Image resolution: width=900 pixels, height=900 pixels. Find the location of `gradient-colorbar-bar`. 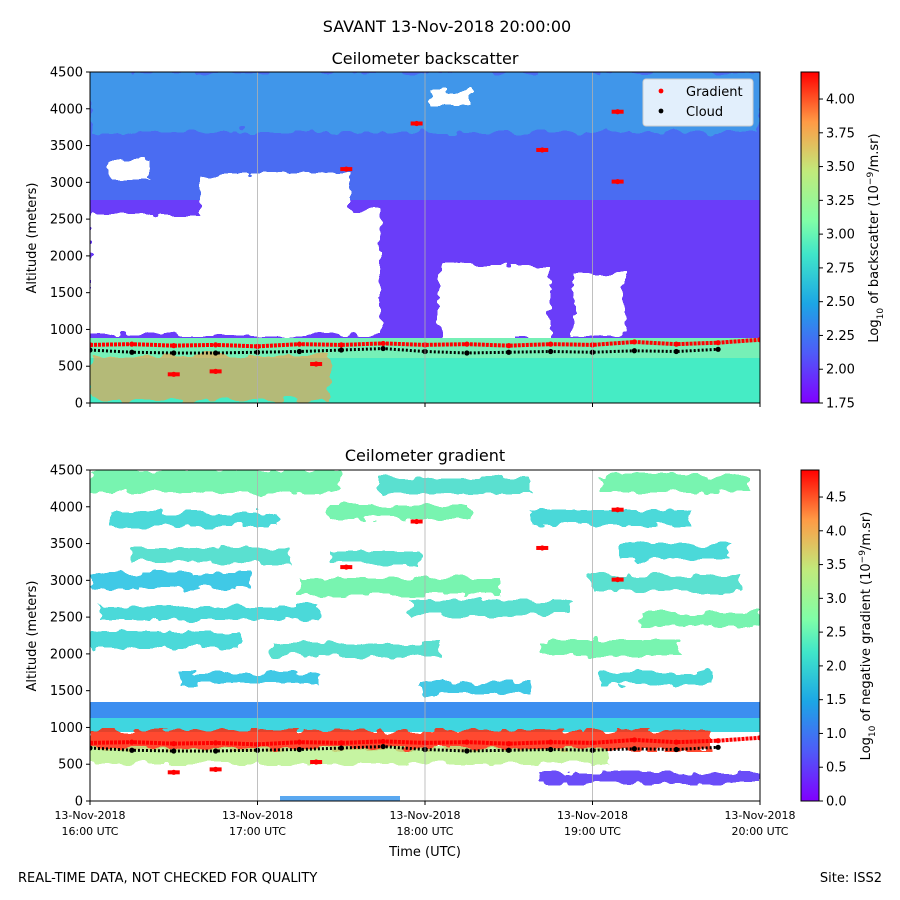

gradient-colorbar-bar is located at coordinates (810, 635).